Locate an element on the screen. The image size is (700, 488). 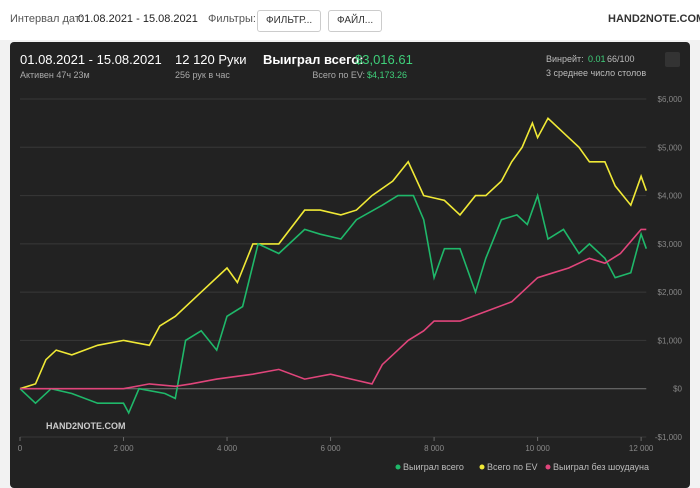
y-tick-label: $5,000 is located at coordinates (670, 147).